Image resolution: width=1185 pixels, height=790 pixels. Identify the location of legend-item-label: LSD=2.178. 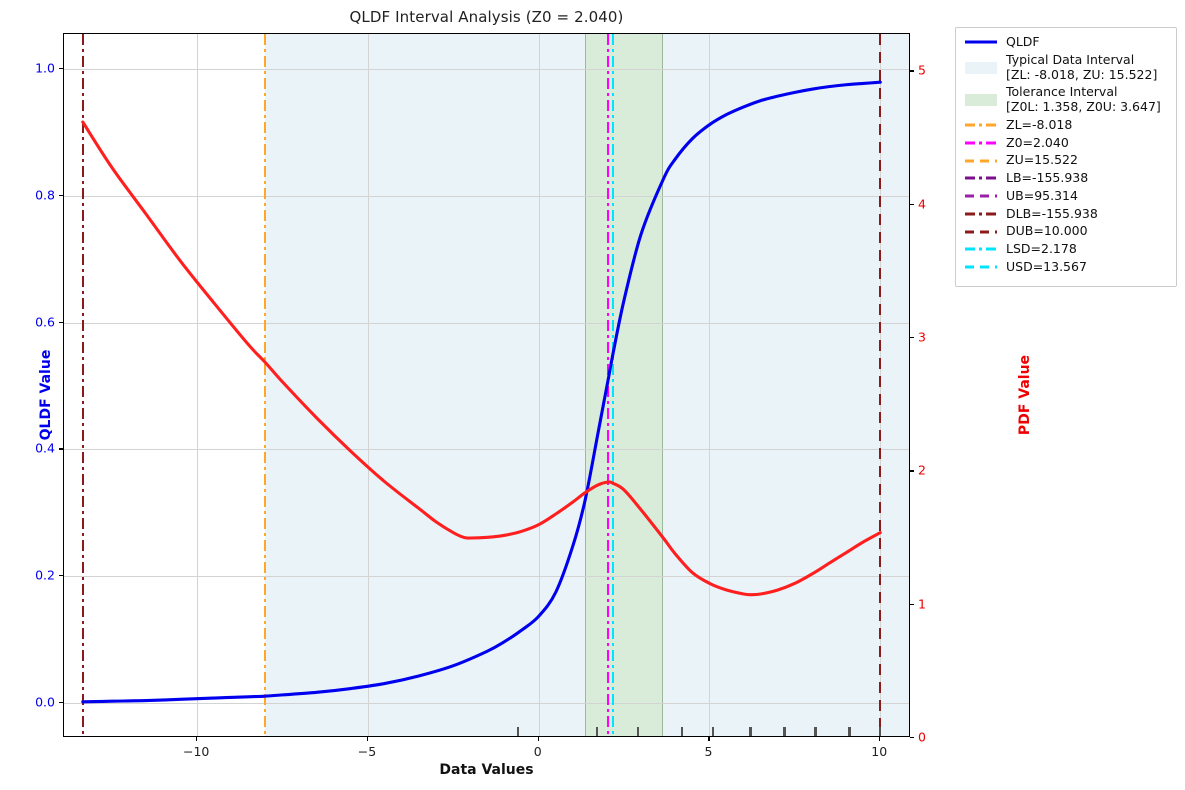
(1041, 248).